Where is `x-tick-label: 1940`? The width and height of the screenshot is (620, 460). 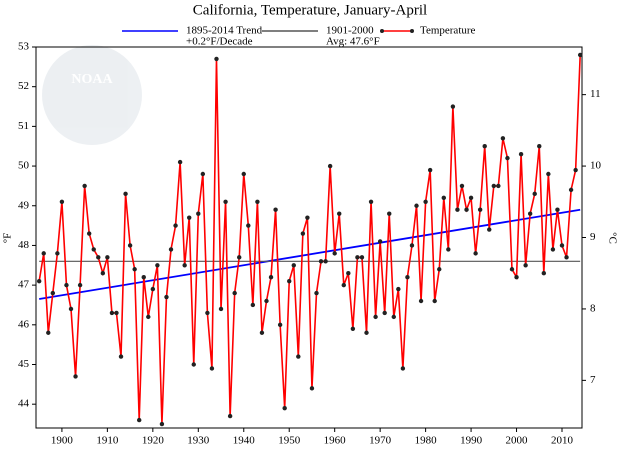 x-tick-label: 1940 is located at coordinates (244, 441).